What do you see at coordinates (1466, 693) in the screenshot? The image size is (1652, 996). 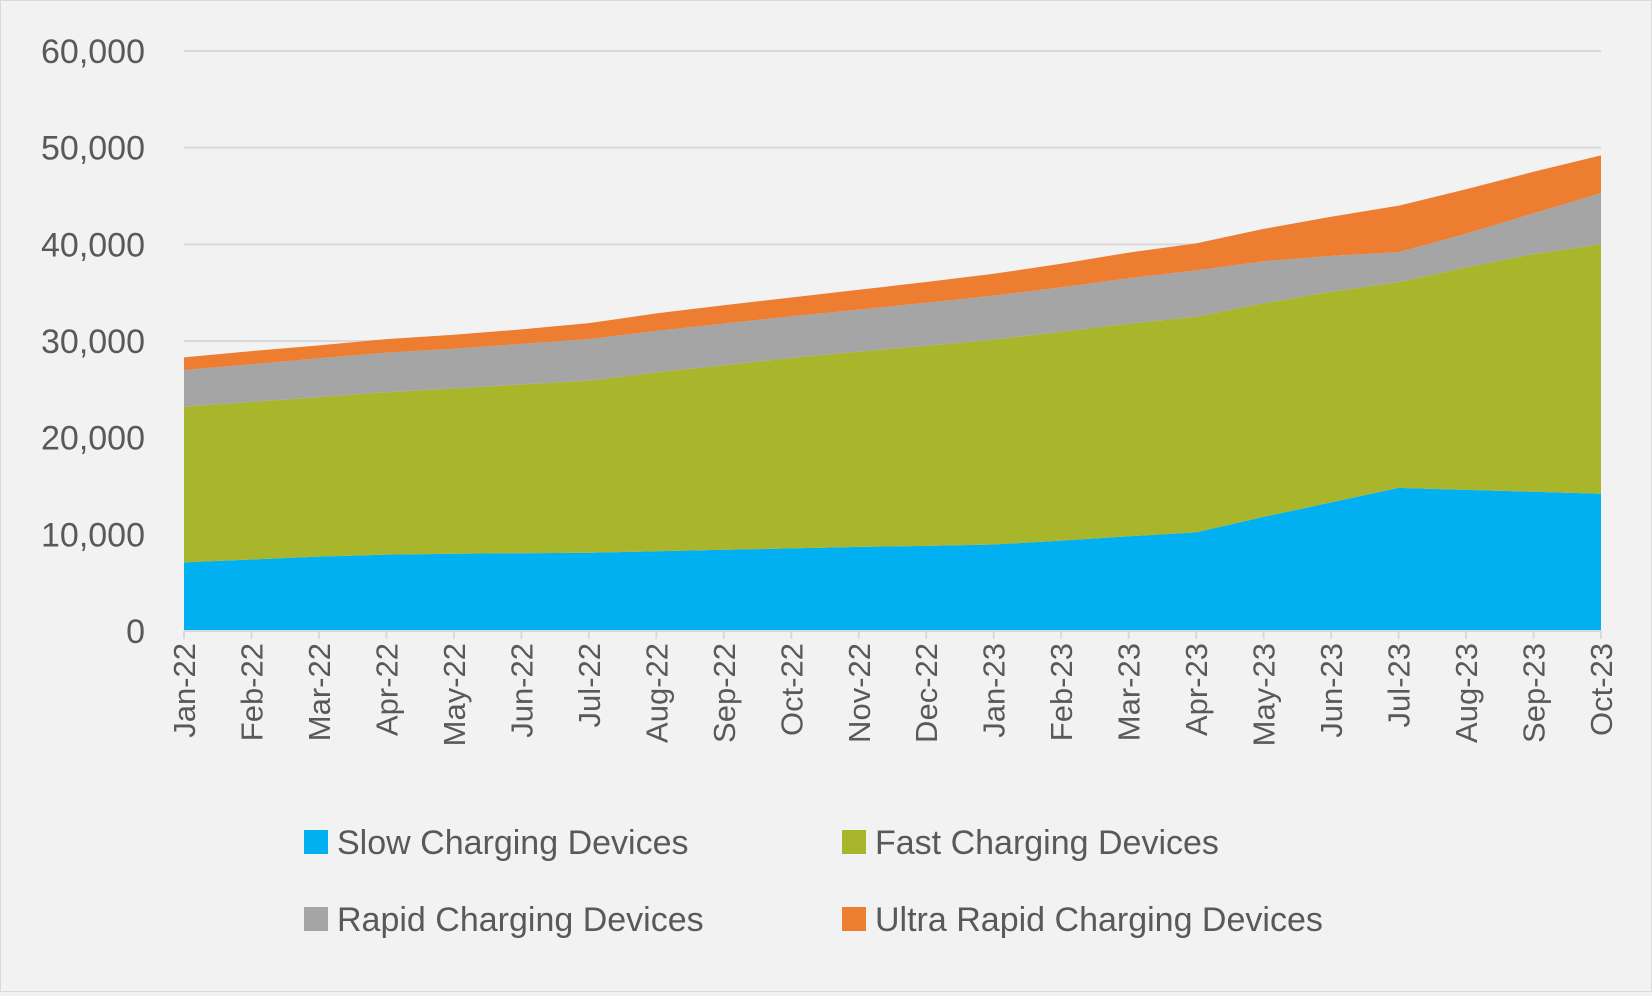 I see `x-tick-label: Aug-23` at bounding box center [1466, 693].